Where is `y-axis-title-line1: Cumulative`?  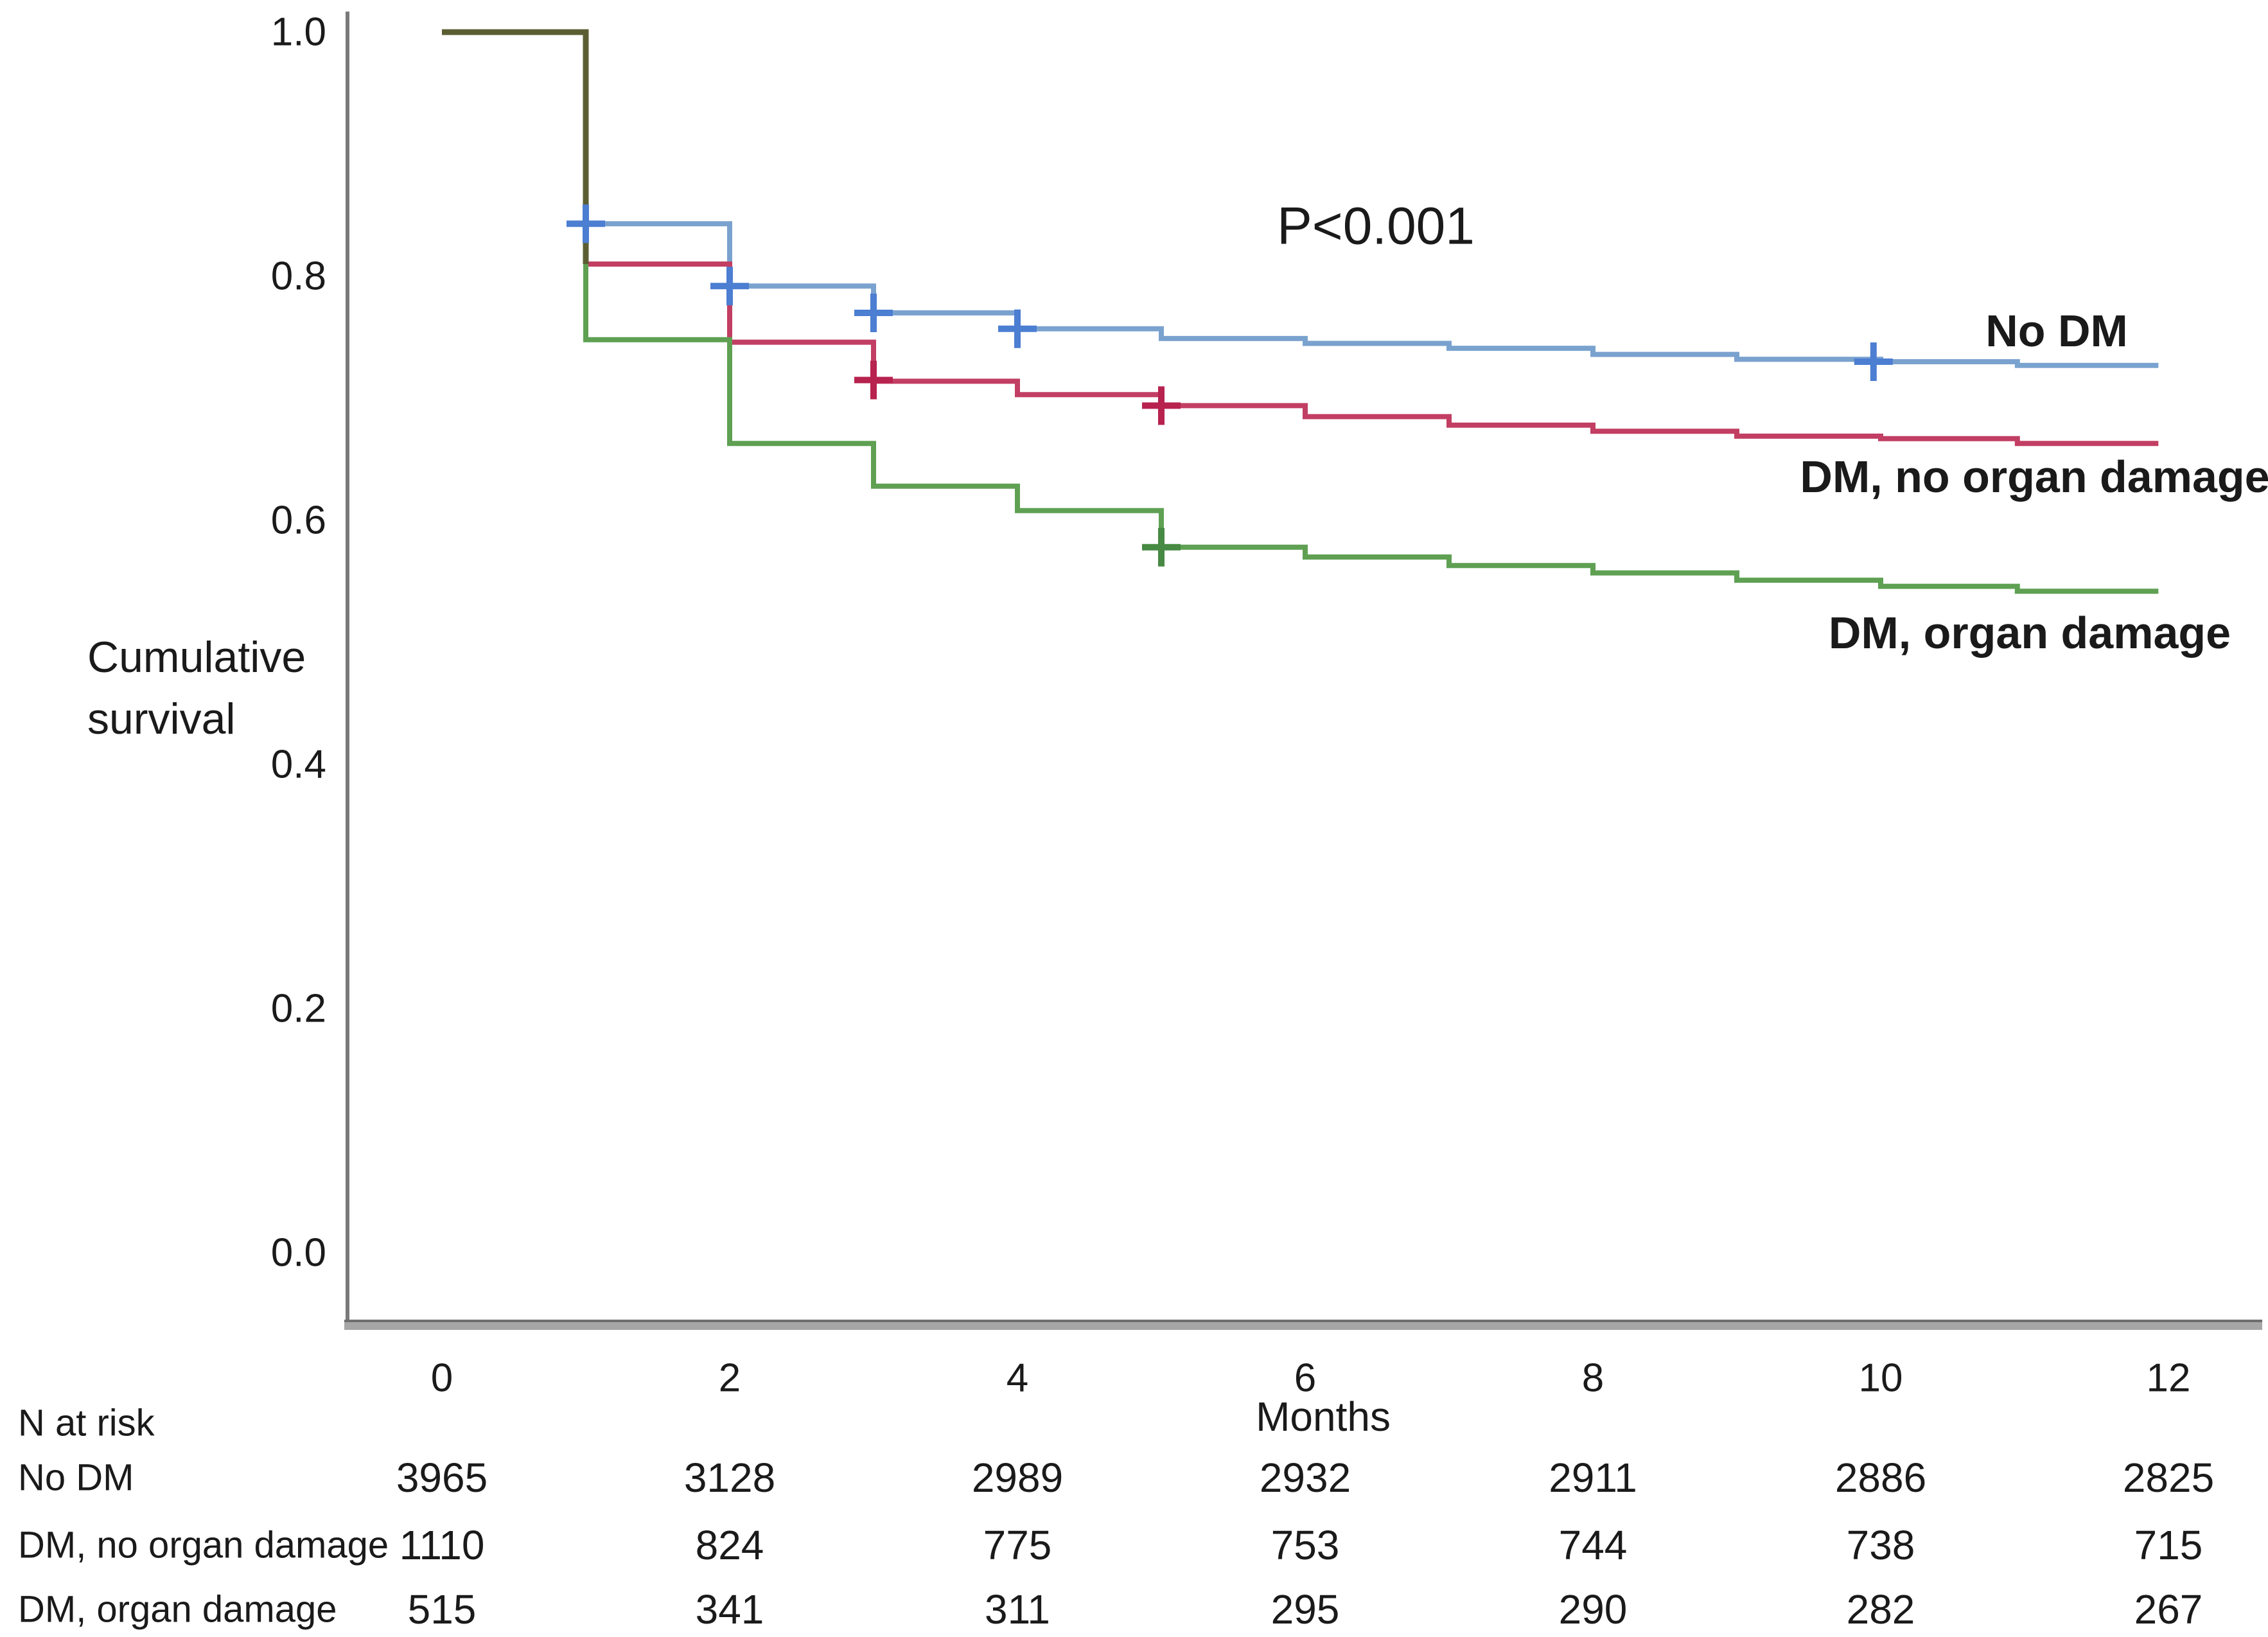 y-axis-title-line1: Cumulative is located at coordinates (197, 657).